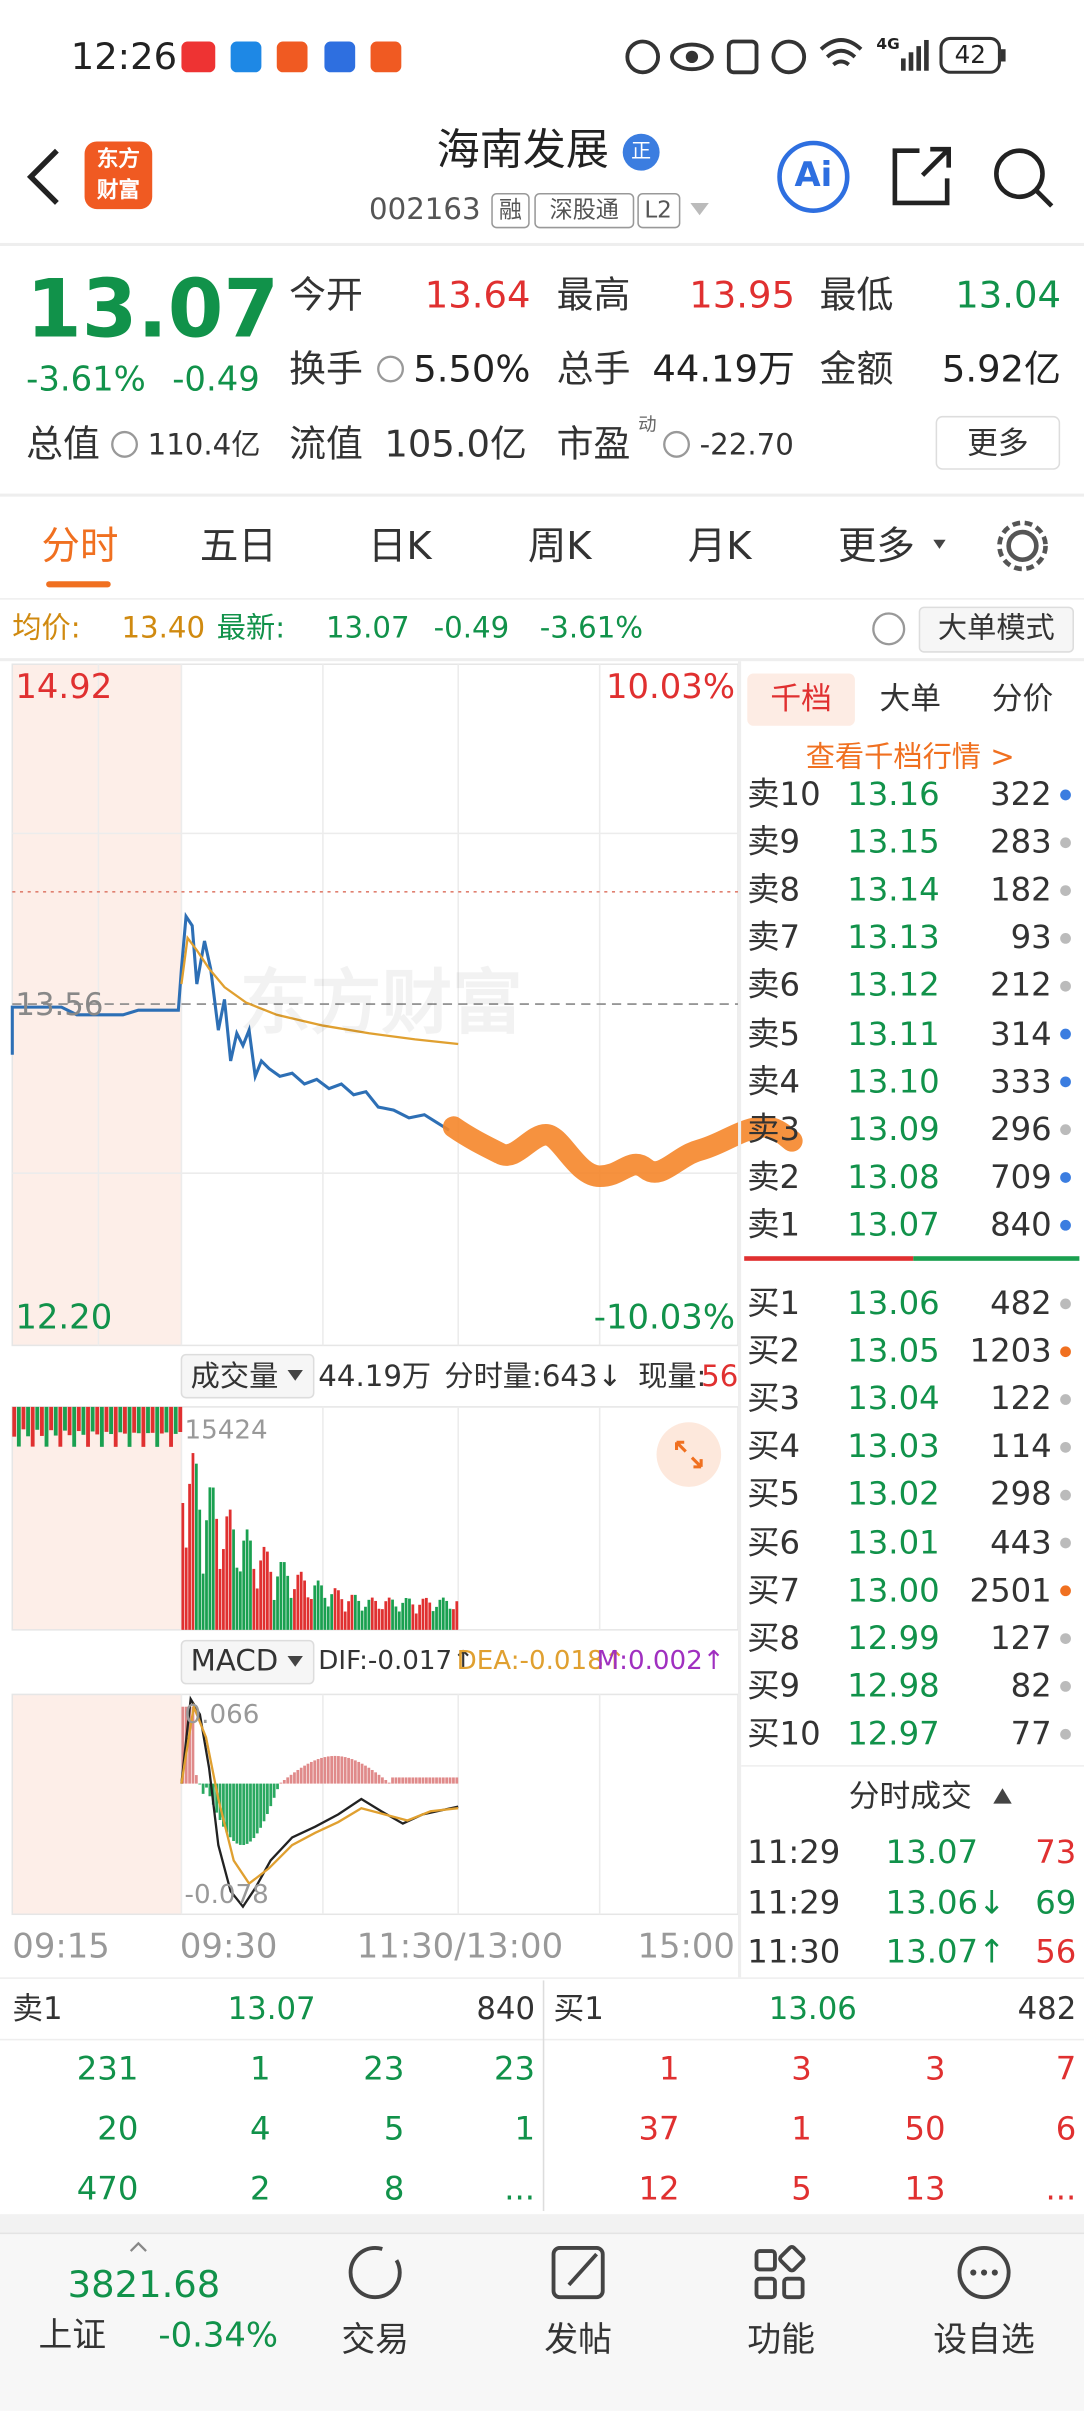  Describe the element at coordinates (925, 2189) in the screenshot. I see `bid-order: 13` at that location.